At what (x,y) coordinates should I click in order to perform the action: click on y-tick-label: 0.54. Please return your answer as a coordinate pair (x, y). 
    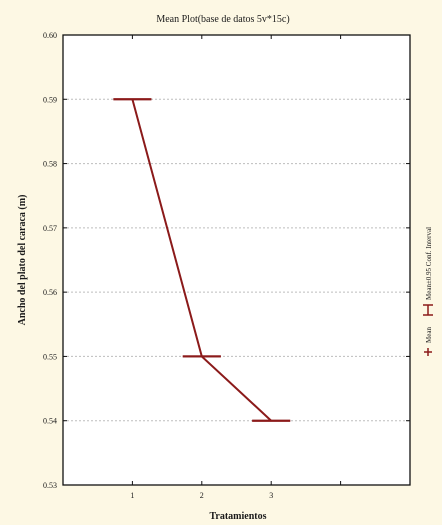
    Looking at the image, I should click on (50, 421).